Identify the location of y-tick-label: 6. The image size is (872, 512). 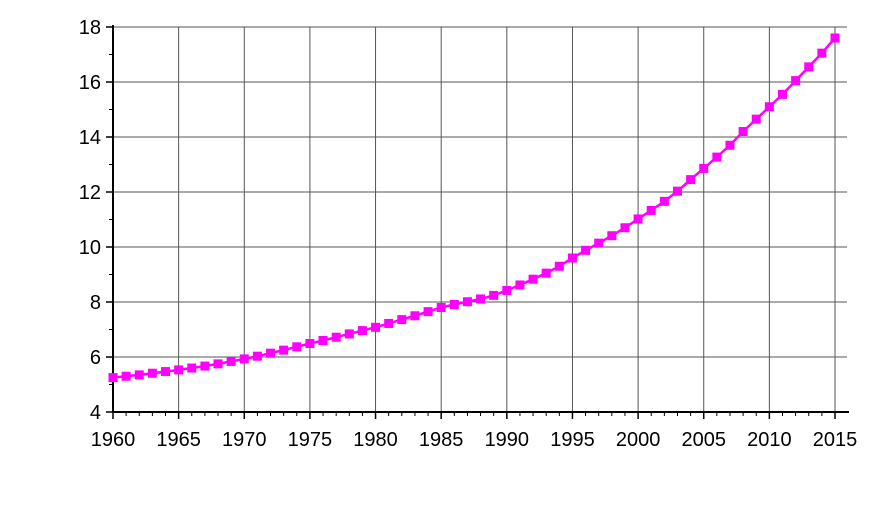
(95, 358).